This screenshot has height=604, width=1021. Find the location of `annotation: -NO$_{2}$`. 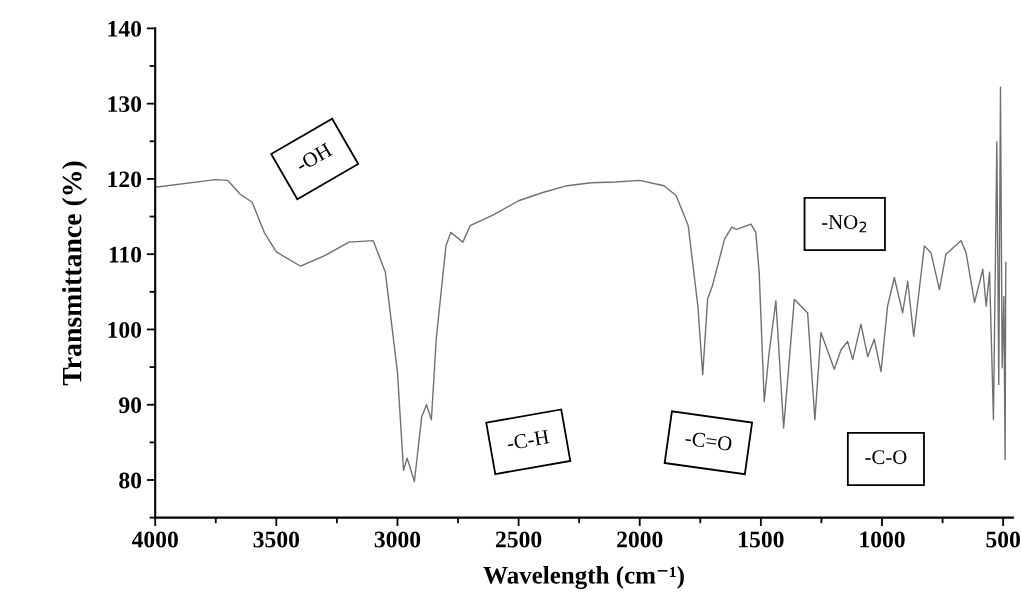

annotation: -NO$_{2}$ is located at coordinates (844, 224).